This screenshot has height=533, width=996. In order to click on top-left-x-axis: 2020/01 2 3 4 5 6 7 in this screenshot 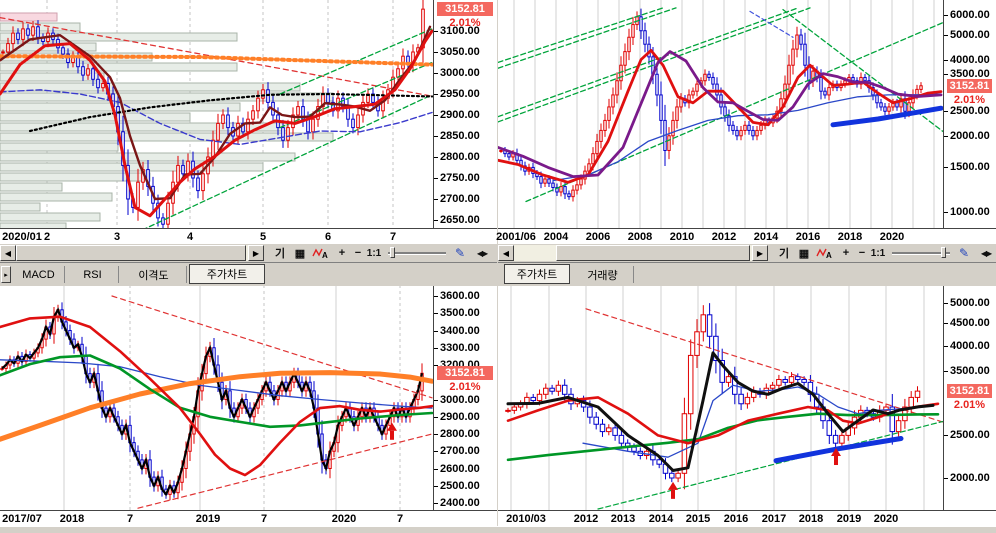, I will do `click(248, 236)`.